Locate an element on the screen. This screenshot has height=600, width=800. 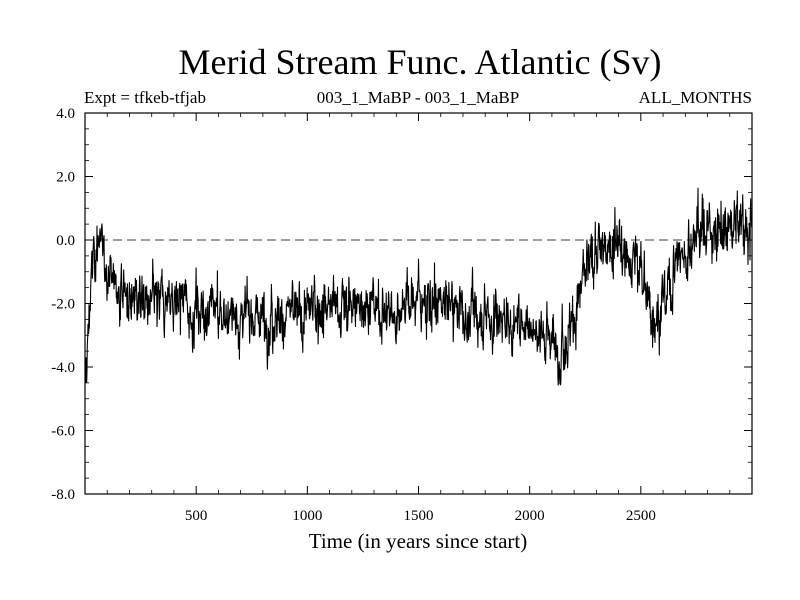
x-axis-label: Time (in years since start) is located at coordinates (418, 541).